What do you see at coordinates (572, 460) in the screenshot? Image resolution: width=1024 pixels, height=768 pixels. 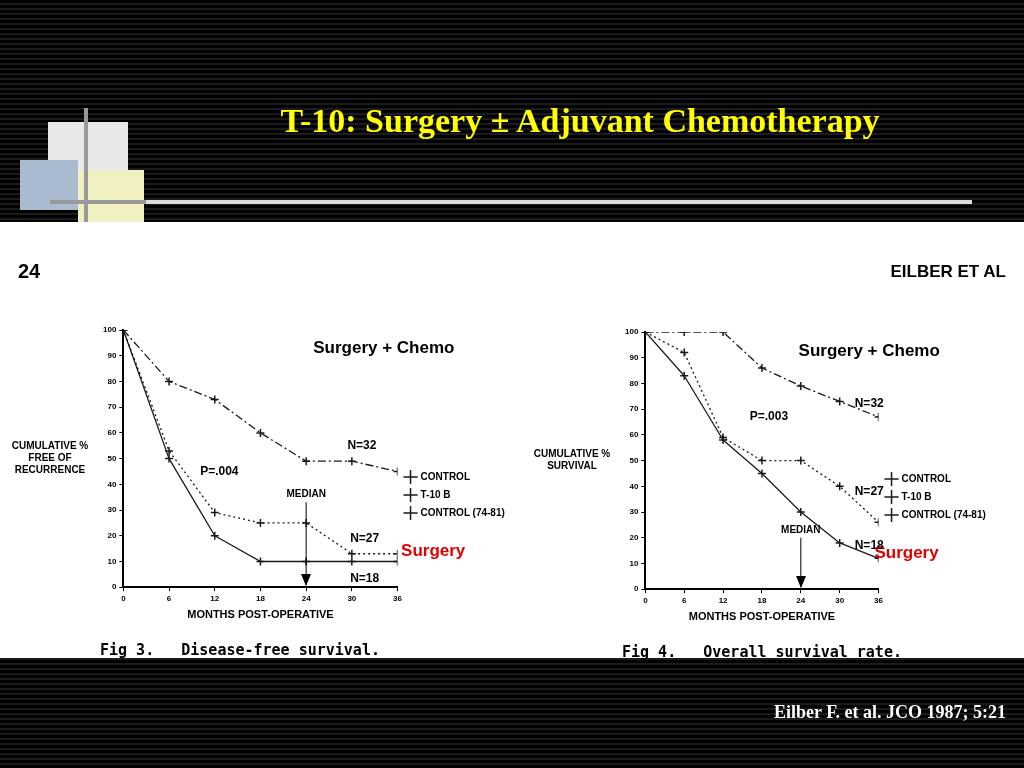 I see `y-axis-title: CUMULATIVE % SURVIVAL` at bounding box center [572, 460].